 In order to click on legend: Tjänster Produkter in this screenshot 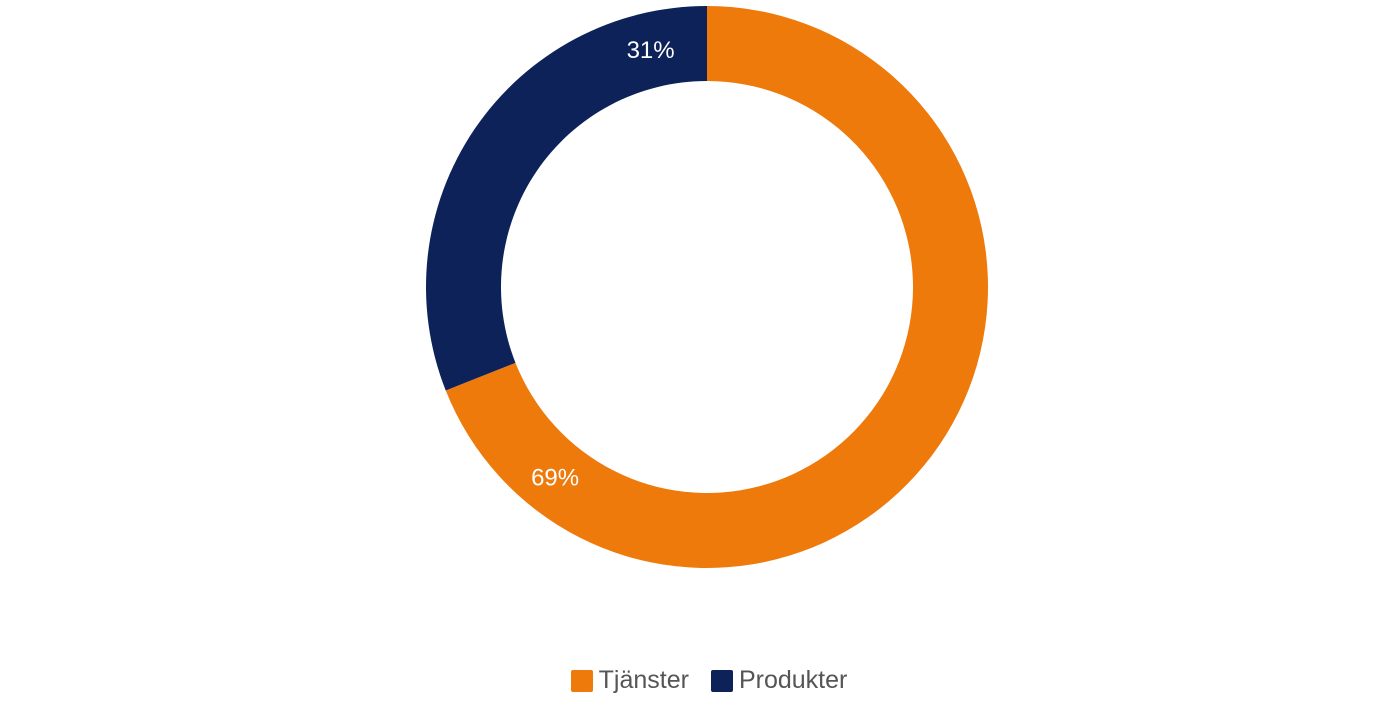, I will do `click(690, 680)`.